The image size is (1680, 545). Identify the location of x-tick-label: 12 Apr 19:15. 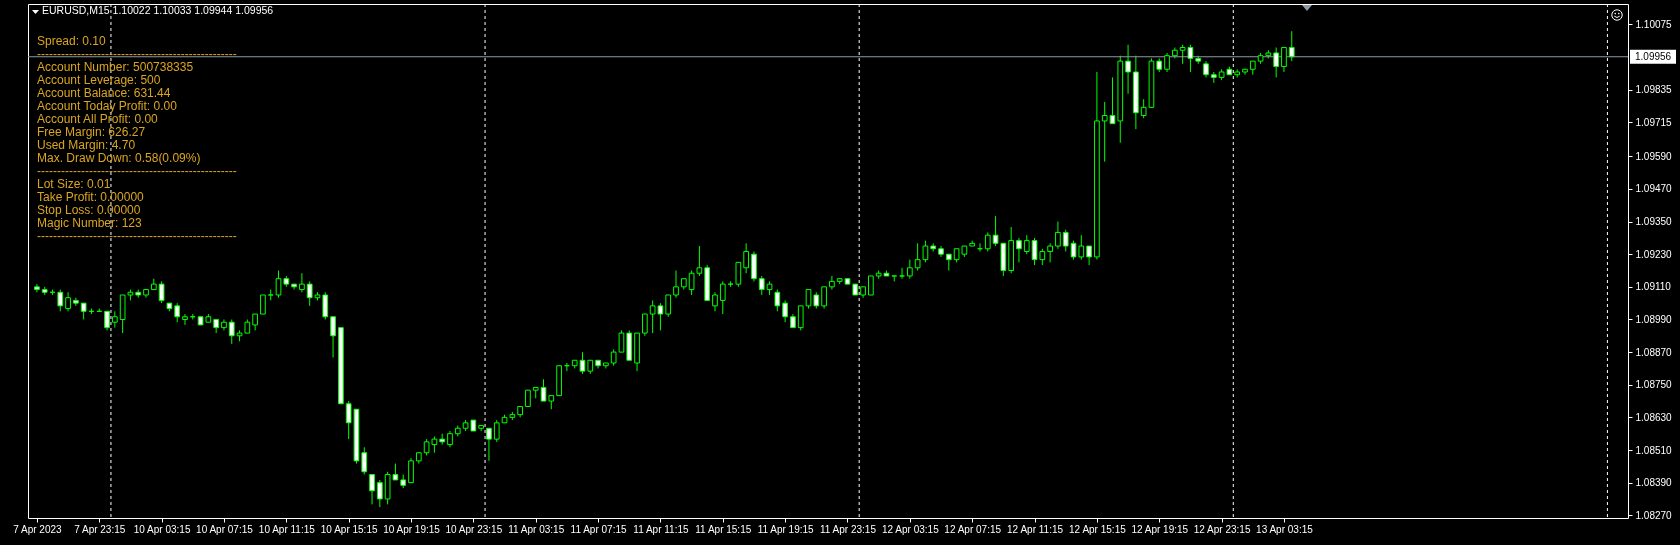
(1160, 529).